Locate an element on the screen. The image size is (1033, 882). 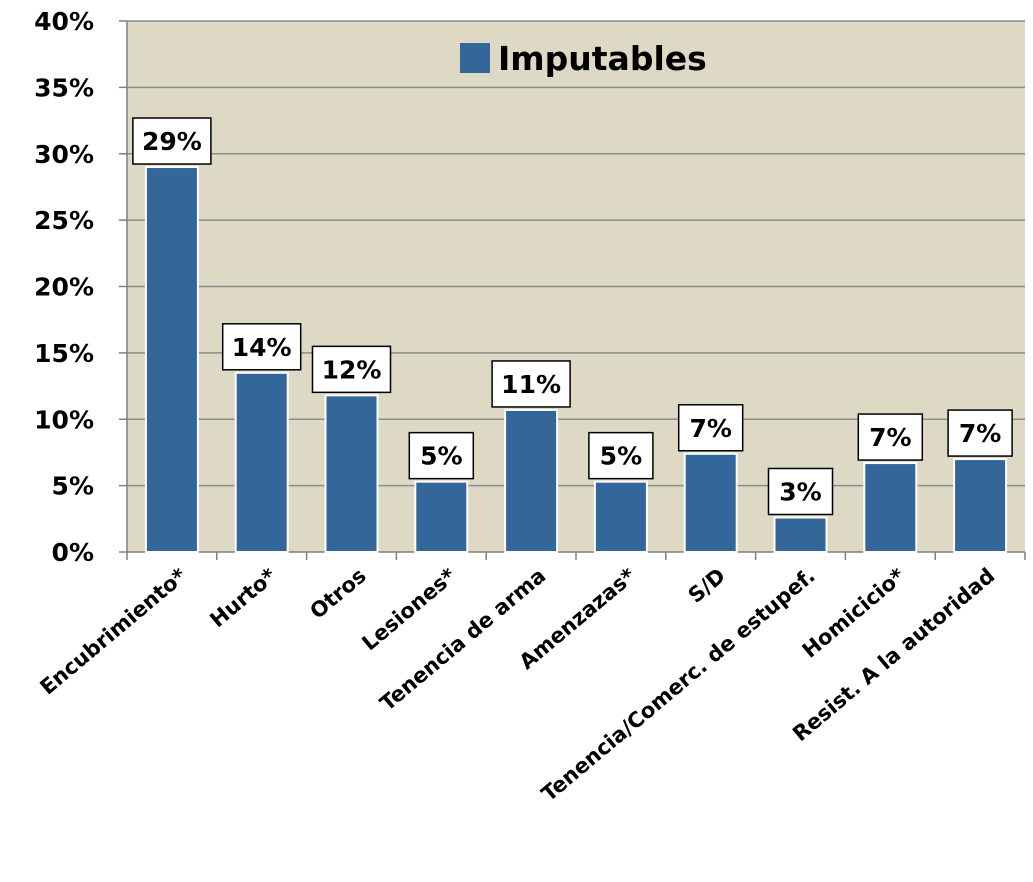
data-label: 11% is located at coordinates (531, 384).